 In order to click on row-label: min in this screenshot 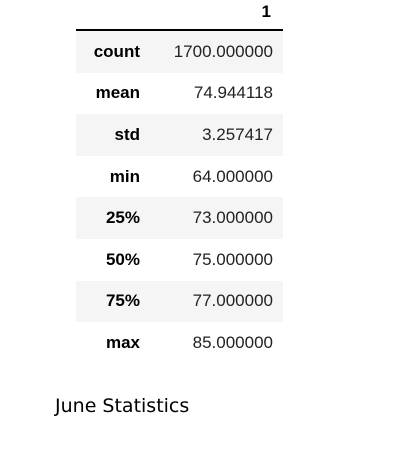, I will do `click(124, 176)`.